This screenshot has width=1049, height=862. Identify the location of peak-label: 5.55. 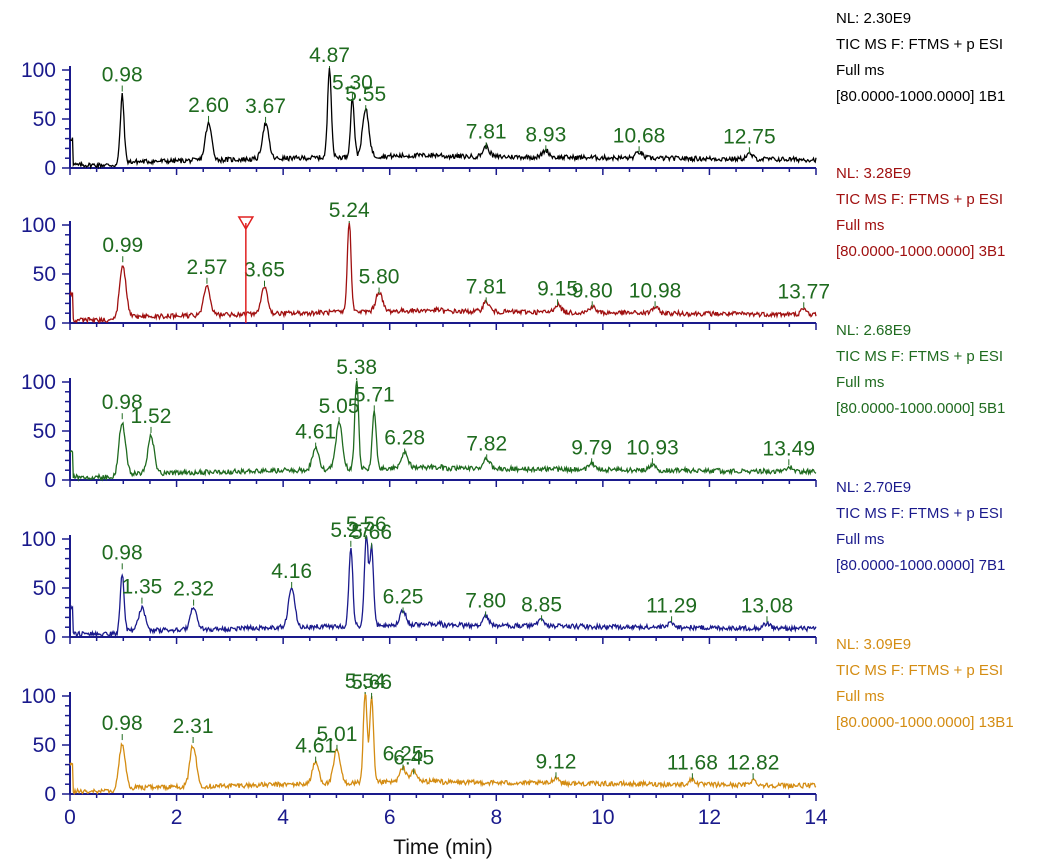
(365, 94).